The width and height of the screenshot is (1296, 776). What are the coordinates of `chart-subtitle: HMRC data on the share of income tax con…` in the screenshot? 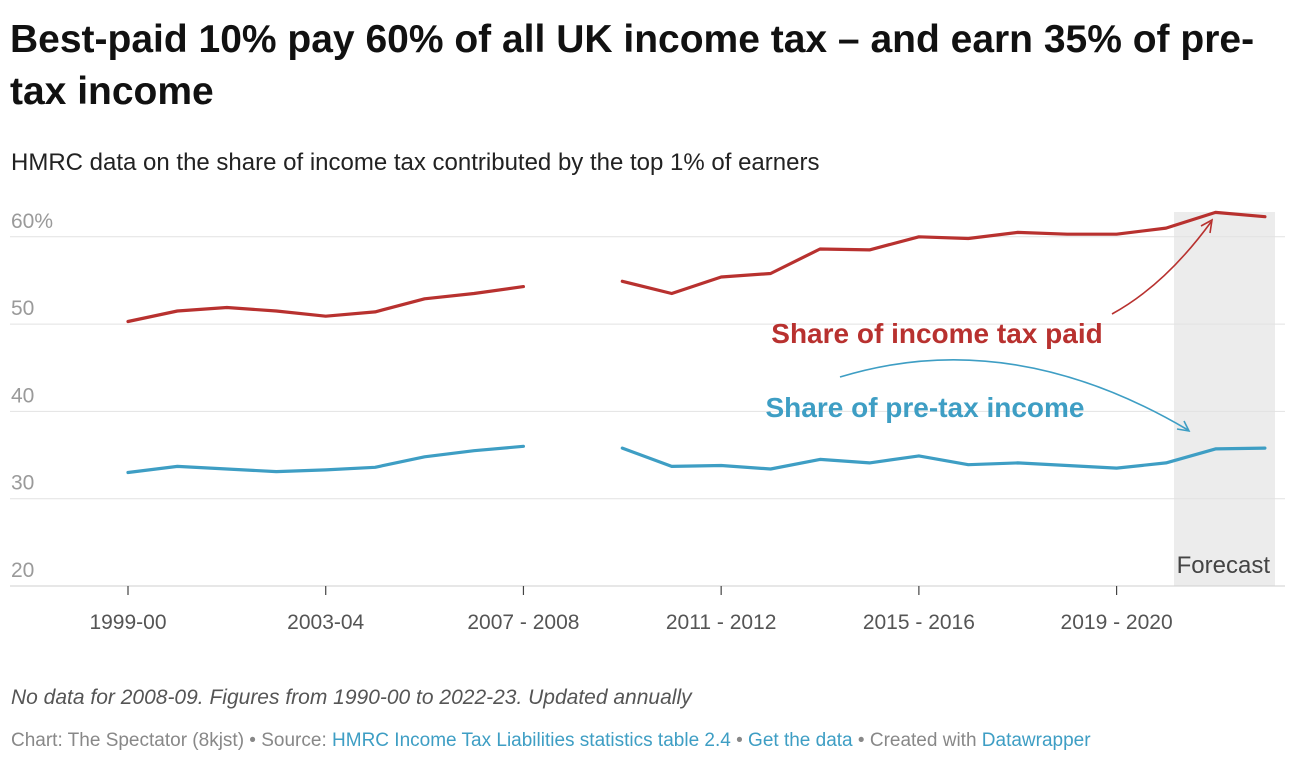 It's located at (415, 162).